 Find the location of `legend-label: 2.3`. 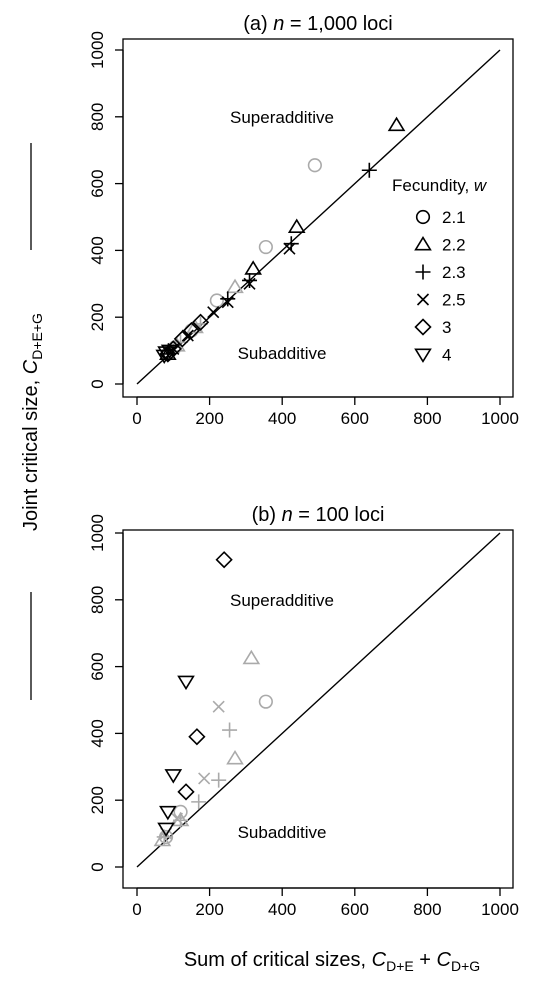

legend-label: 2.3 is located at coordinates (454, 272).